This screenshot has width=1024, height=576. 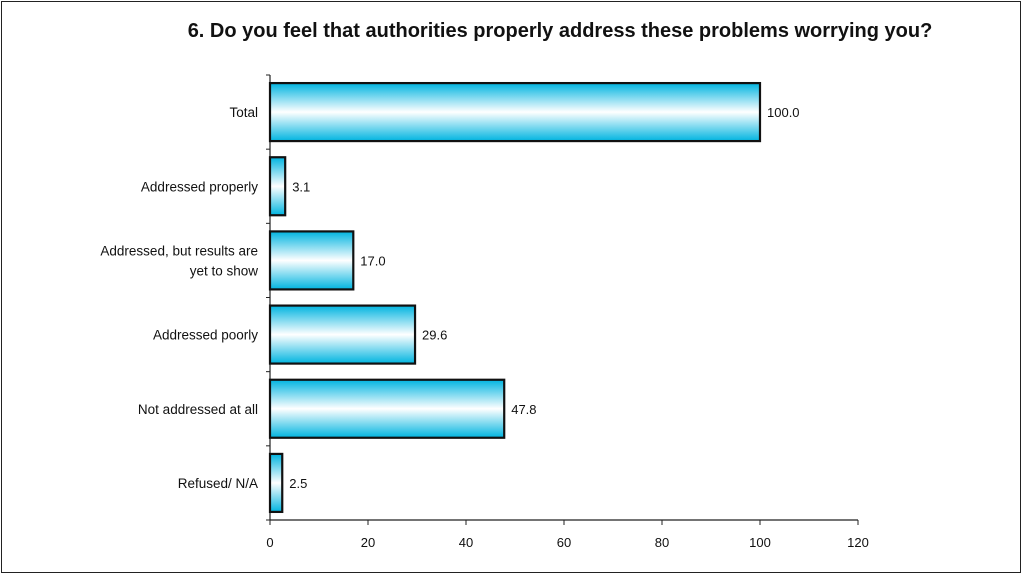 I want to click on x-tick-label: 0, so click(x=269, y=542).